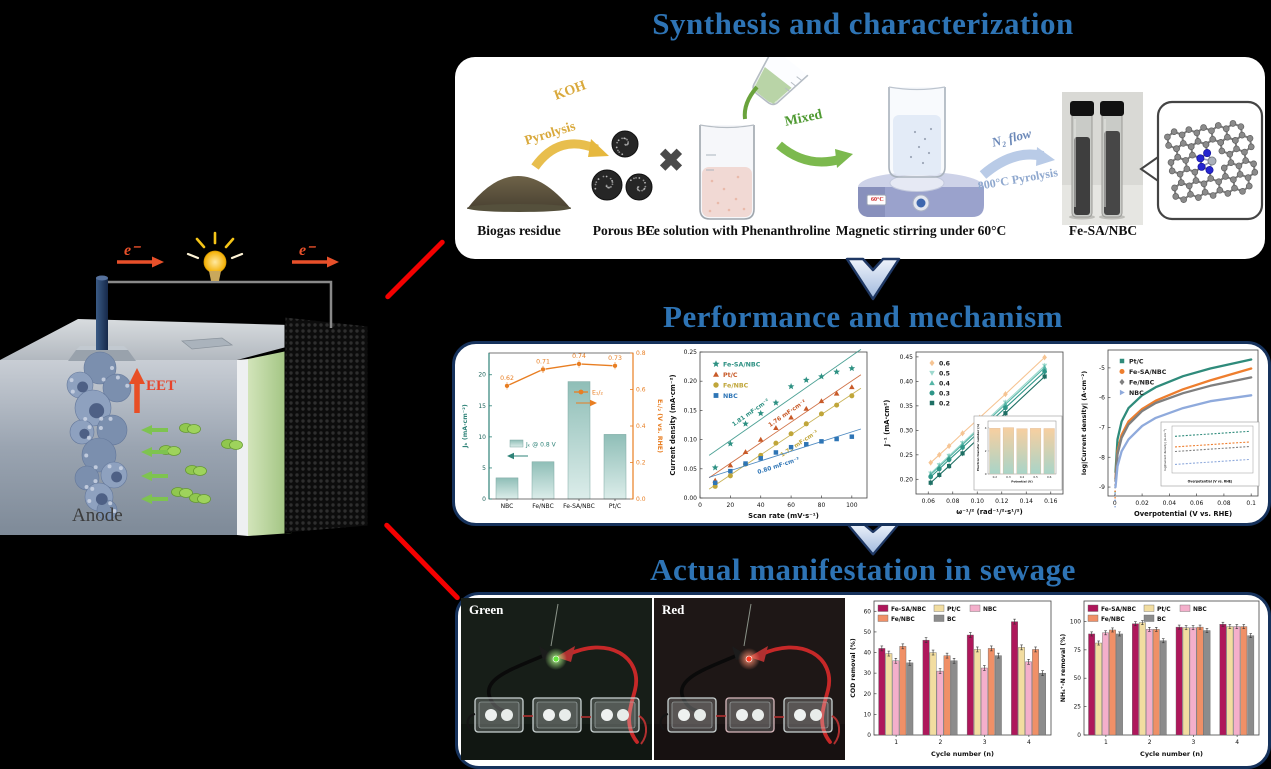  I want to click on svg-text: 0.16, so click(1051, 501).